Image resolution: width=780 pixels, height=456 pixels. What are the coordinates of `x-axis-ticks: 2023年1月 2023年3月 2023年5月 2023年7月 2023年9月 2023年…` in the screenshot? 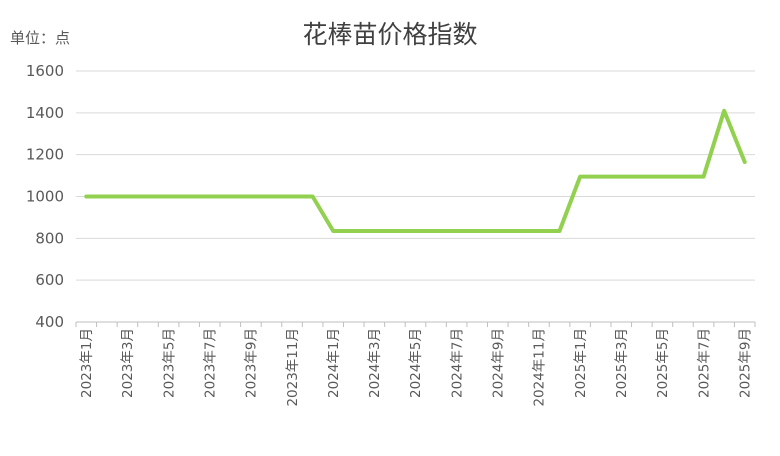 It's located at (416, 367).